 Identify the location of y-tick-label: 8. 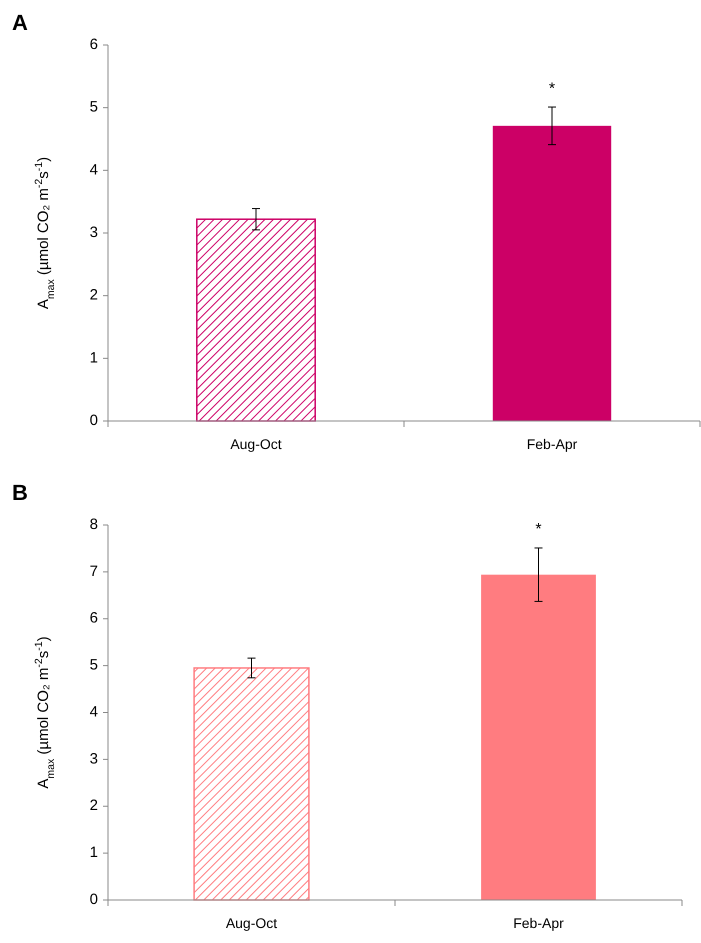
(94, 524).